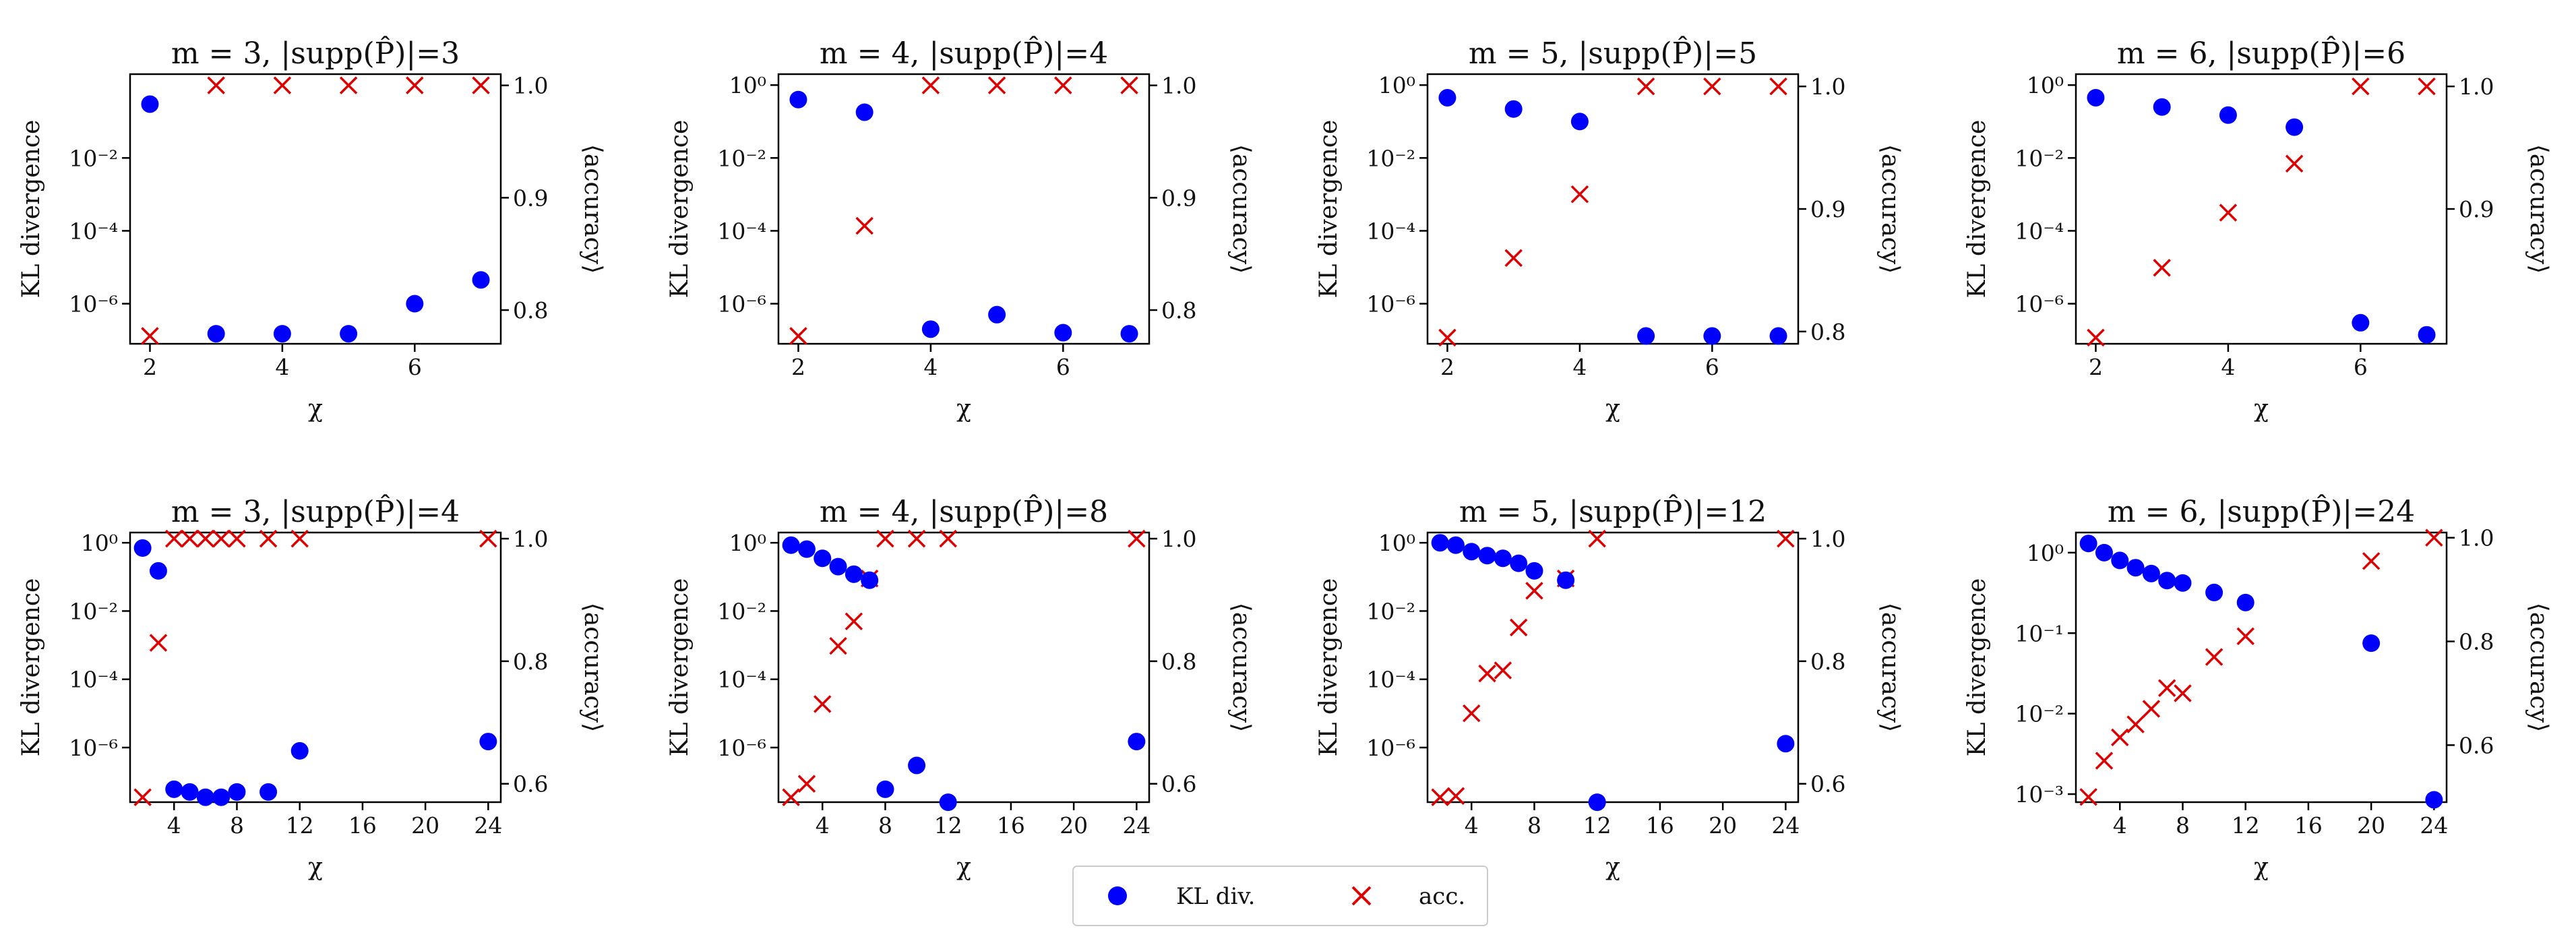 This screenshot has height=939, width=2576. What do you see at coordinates (741, 611) in the screenshot?
I see `y-tick-label: 10⁻²` at bounding box center [741, 611].